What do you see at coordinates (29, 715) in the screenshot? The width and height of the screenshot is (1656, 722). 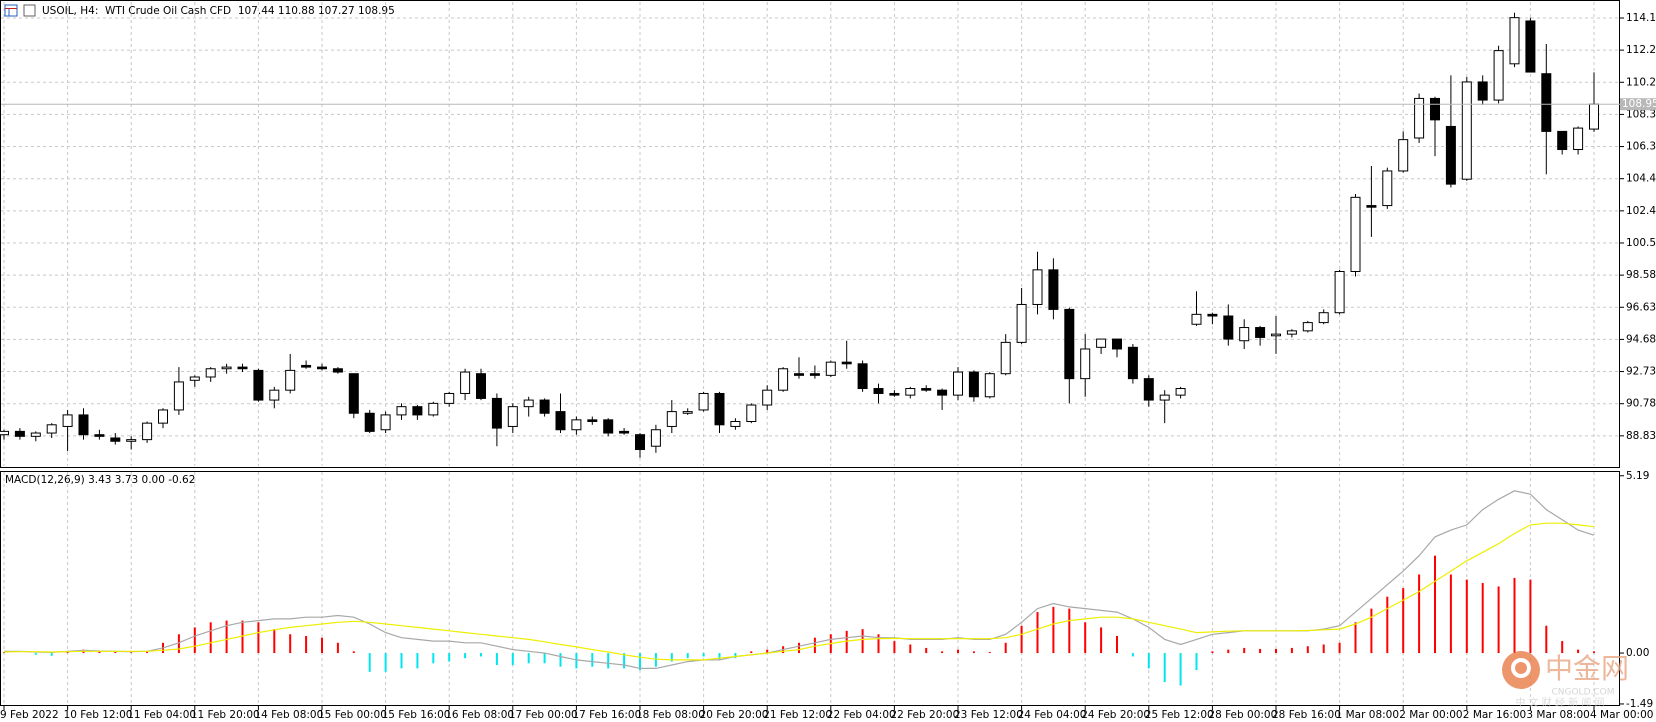 I see `x-tick-label: 9 Feb 2022` at bounding box center [29, 715].